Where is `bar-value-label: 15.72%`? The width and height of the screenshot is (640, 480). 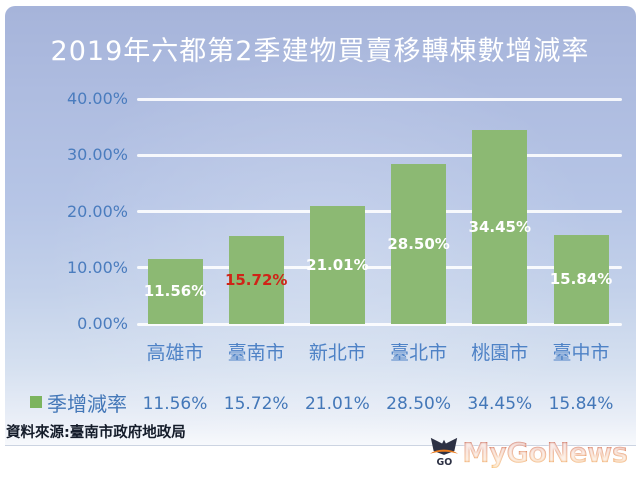 bar-value-label: 15.72% is located at coordinates (256, 279).